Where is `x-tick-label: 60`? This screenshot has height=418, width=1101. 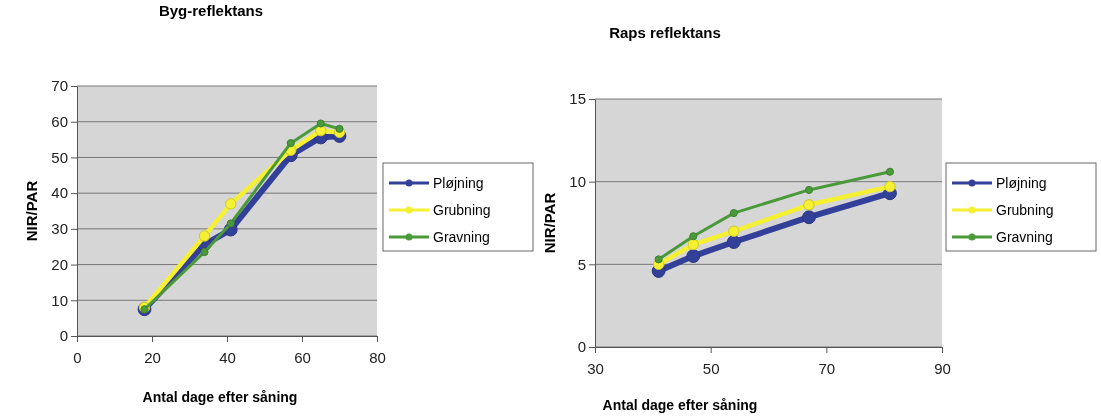 x-tick-label: 60 is located at coordinates (302, 357).